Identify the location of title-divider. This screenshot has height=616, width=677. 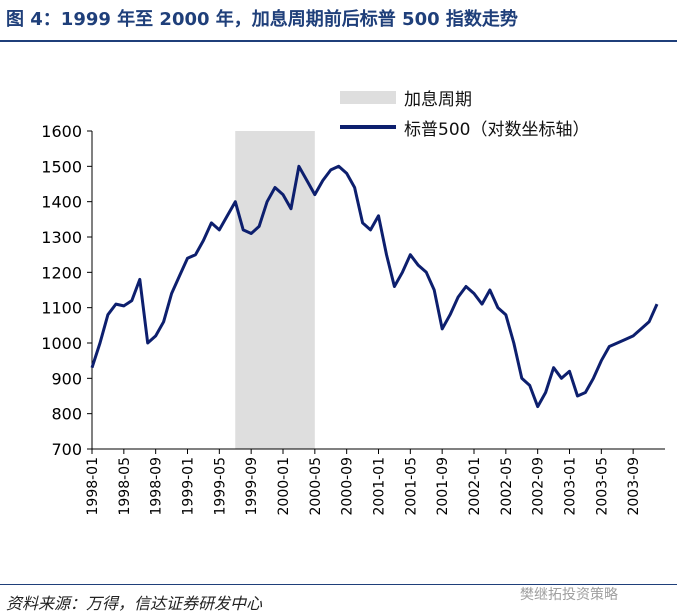
(338, 41).